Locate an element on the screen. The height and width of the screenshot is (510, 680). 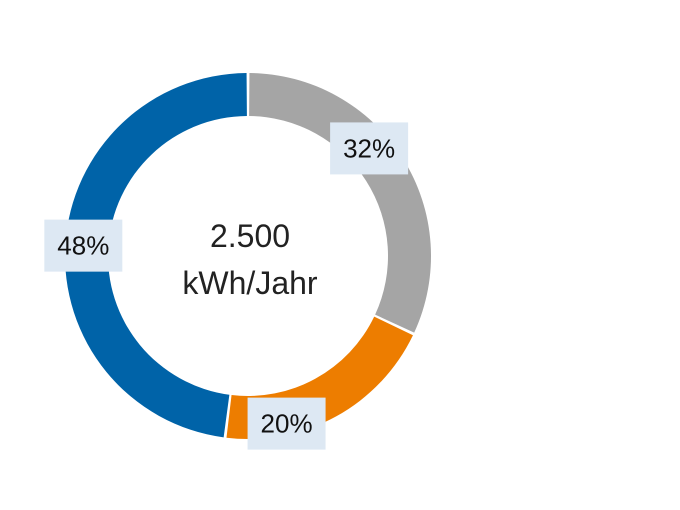
center-value: 2.500 is located at coordinates (250, 236).